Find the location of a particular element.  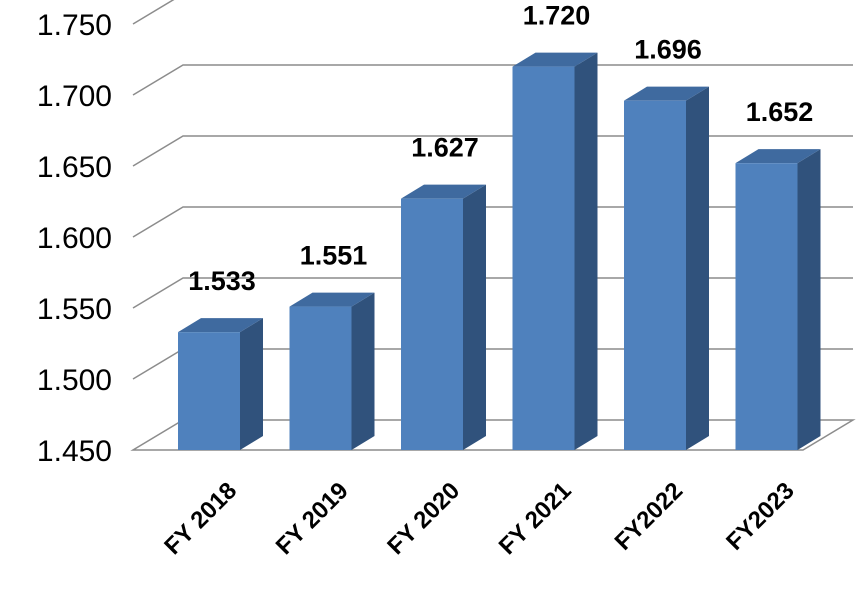

x-axis-categories: FY 2018 FY 2019 FY 2020 FY 2021 FY2022 FY2023 is located at coordinates (479, 518).